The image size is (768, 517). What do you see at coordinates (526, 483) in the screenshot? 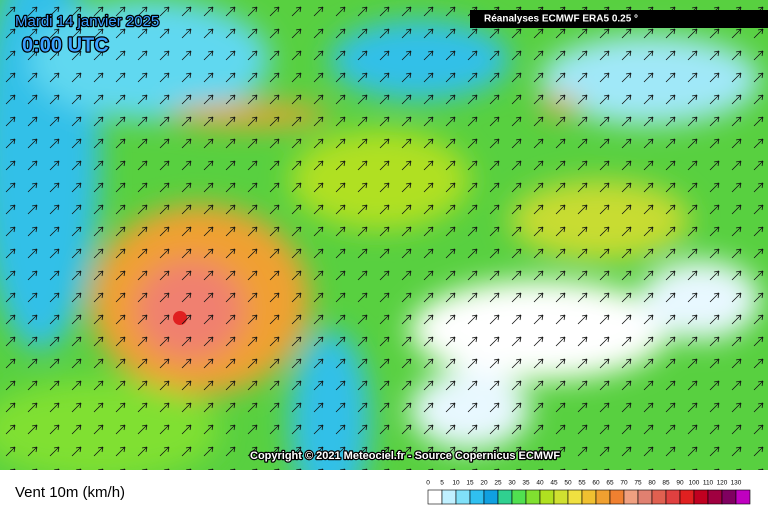
I see `legend-label: 35` at bounding box center [526, 483].